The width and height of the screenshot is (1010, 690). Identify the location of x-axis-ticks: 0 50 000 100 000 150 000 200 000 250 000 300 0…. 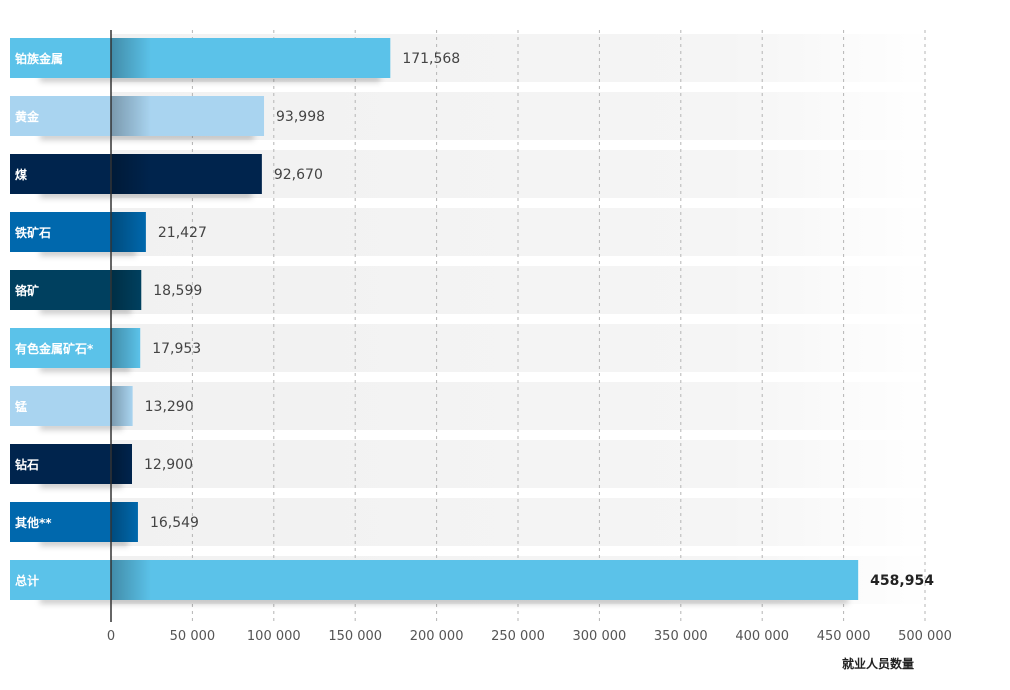
(529, 636).